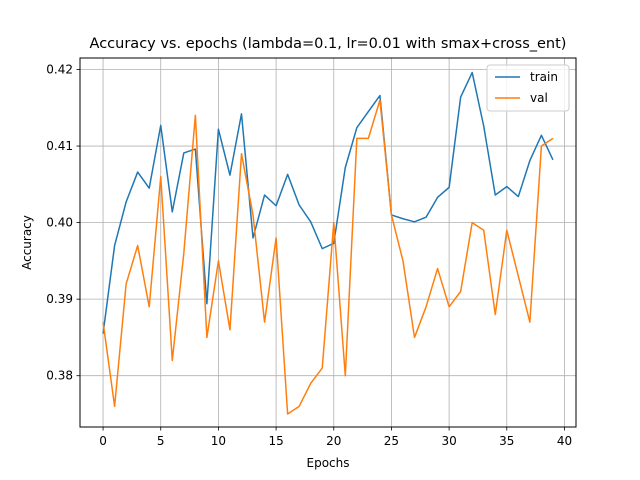  I want to click on x-tick-label: 0, so click(103, 441).